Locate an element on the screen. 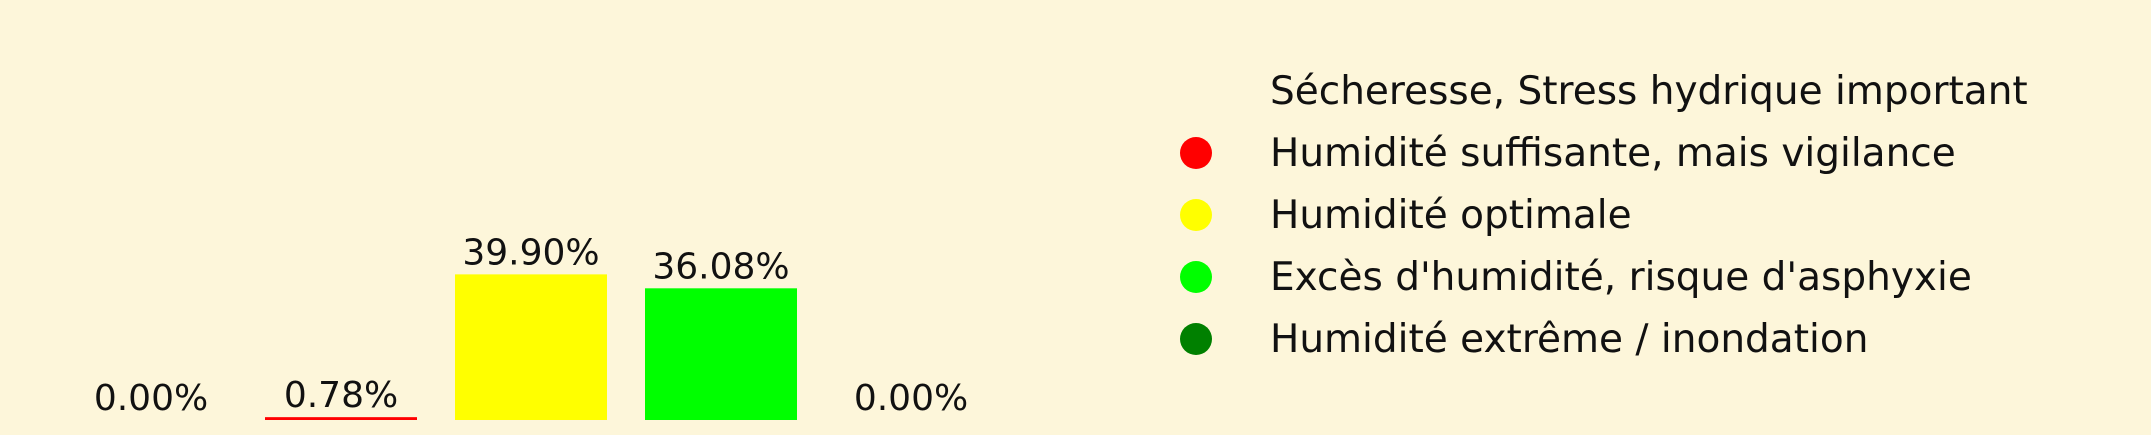 This screenshot has width=2151, height=435. bar-value-label: 36.08% is located at coordinates (720, 266).